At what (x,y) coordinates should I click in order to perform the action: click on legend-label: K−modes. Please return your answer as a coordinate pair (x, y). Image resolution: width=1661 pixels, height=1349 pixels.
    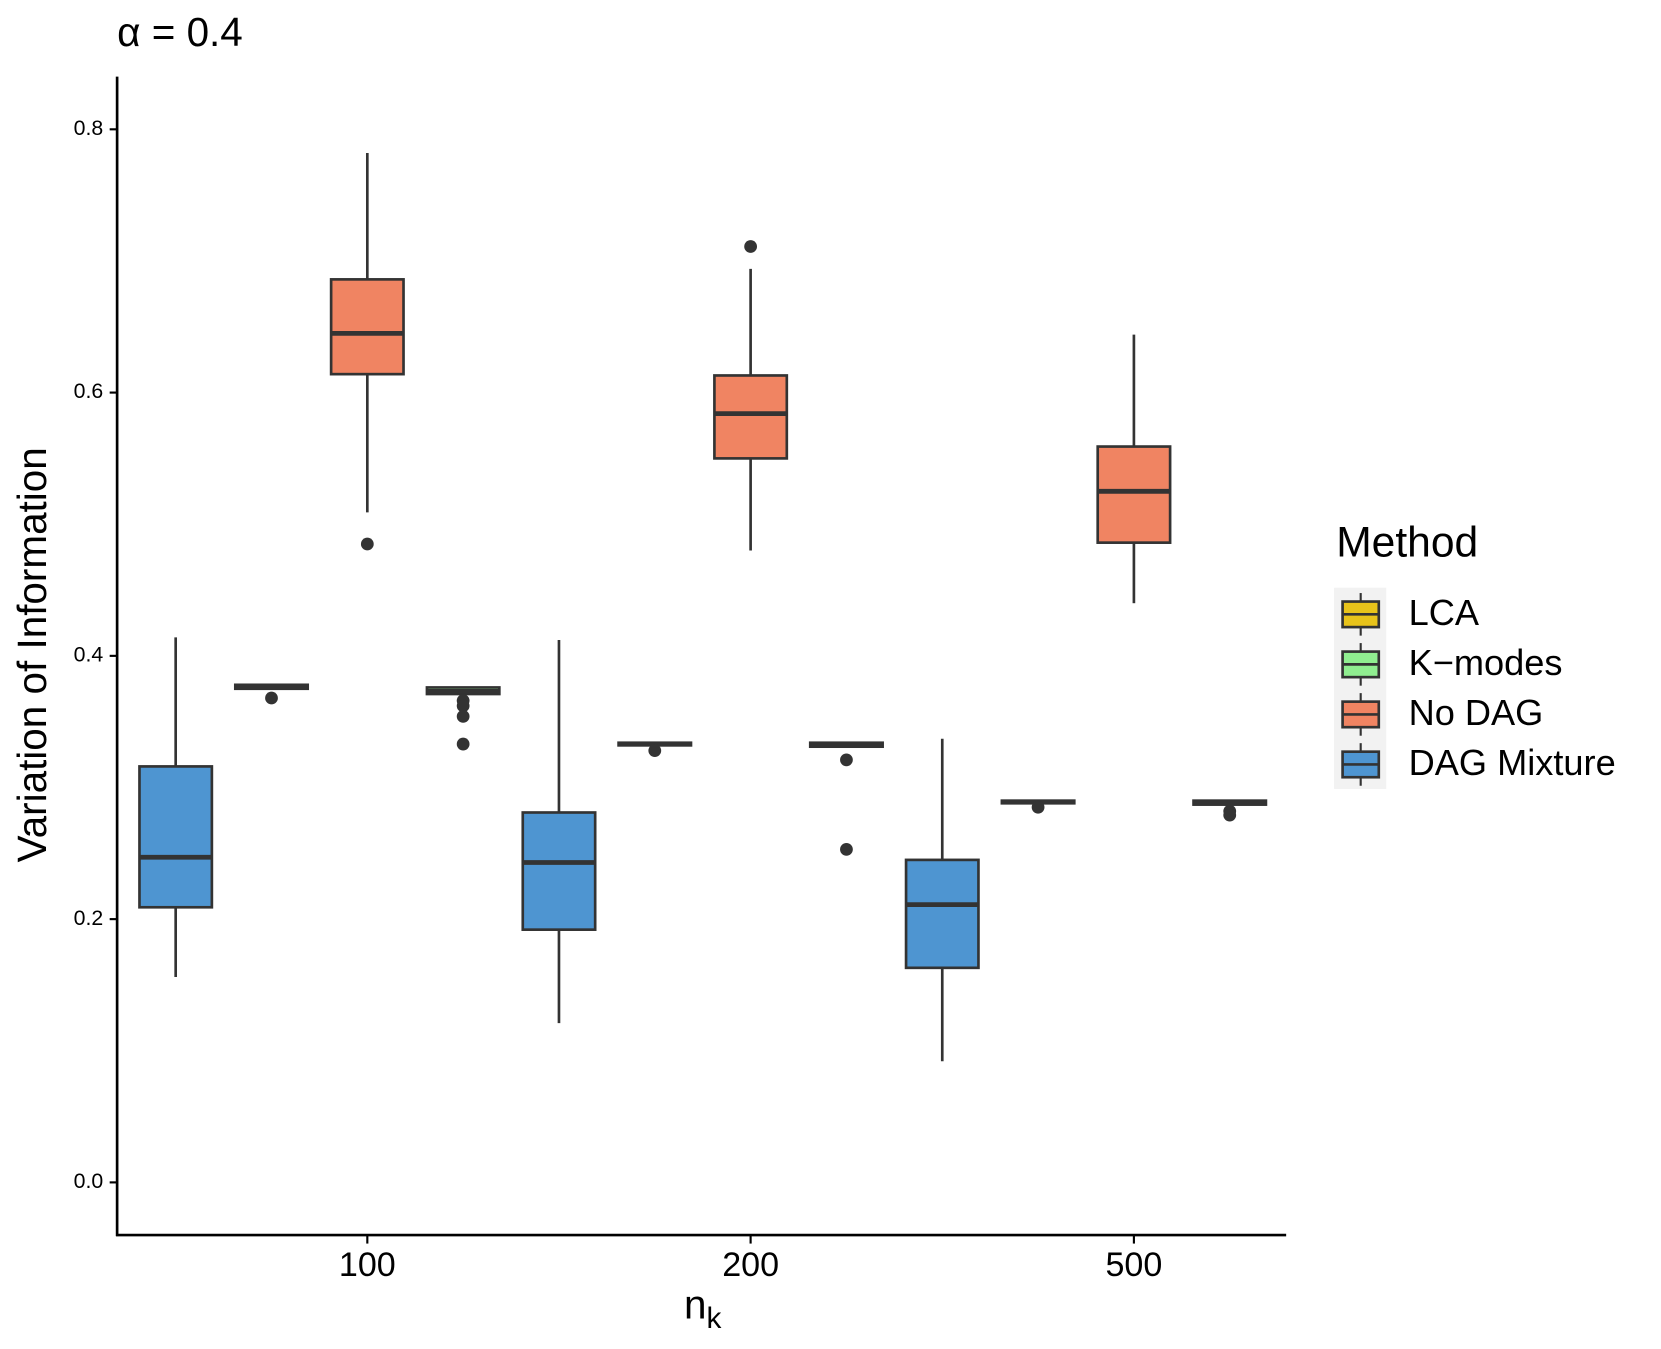
    Looking at the image, I should click on (1486, 662).